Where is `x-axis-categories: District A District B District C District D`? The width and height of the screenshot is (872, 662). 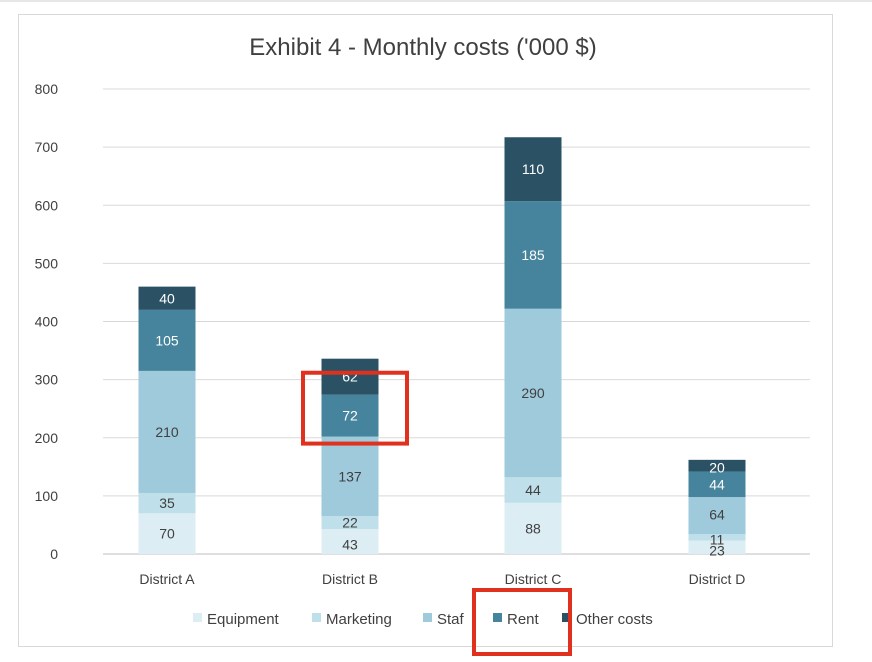
x-axis-categories: District A District B District C District D is located at coordinates (442, 579).